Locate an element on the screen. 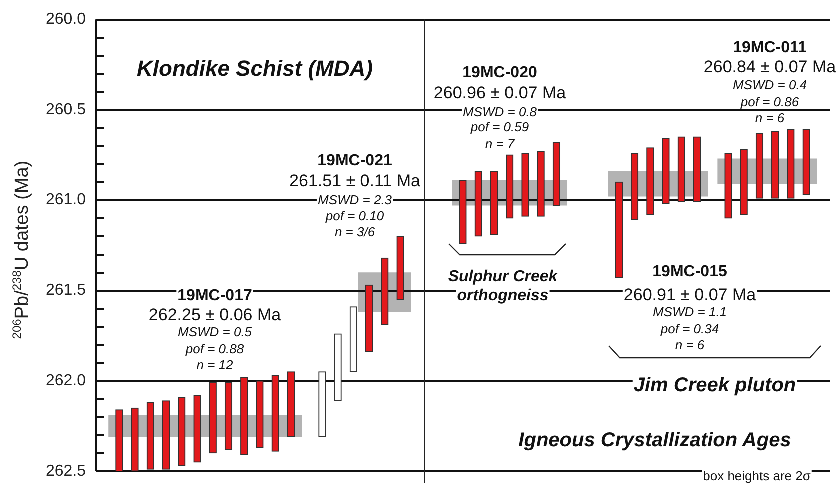 Image resolution: width=840 pixels, height=491 pixels. annotation: pof = 0.86 is located at coordinates (770, 102).